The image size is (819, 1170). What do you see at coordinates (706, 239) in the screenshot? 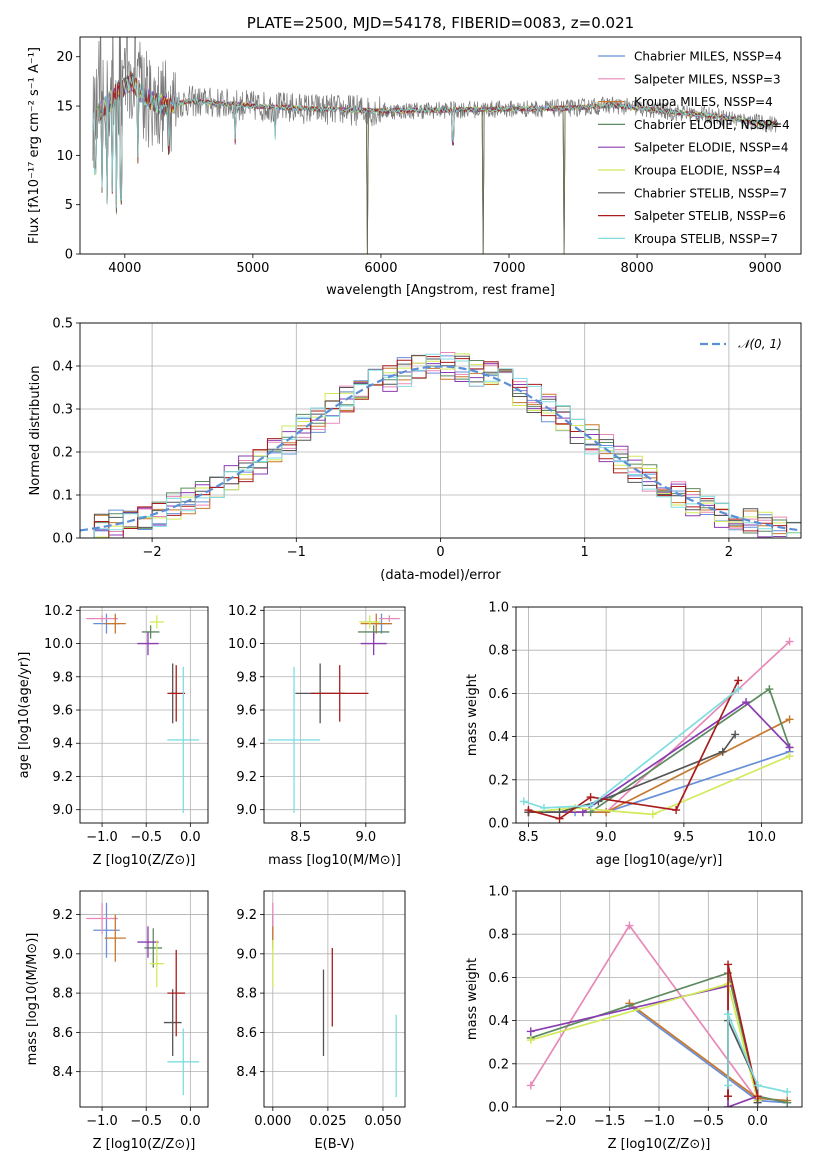
I see `legend-label-8: Kroupa STELIB, NSSP=7` at bounding box center [706, 239].